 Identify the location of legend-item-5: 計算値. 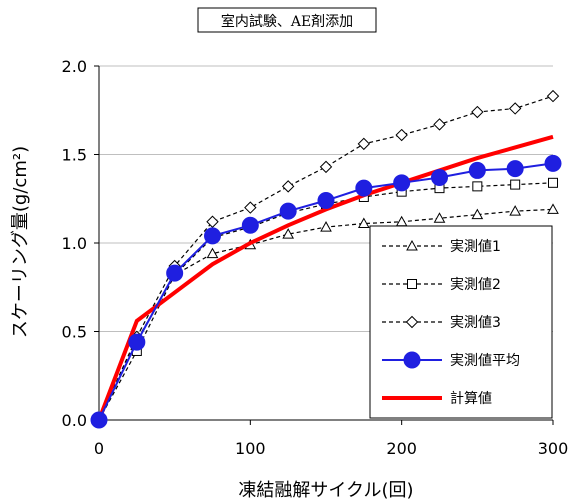
(437, 399).